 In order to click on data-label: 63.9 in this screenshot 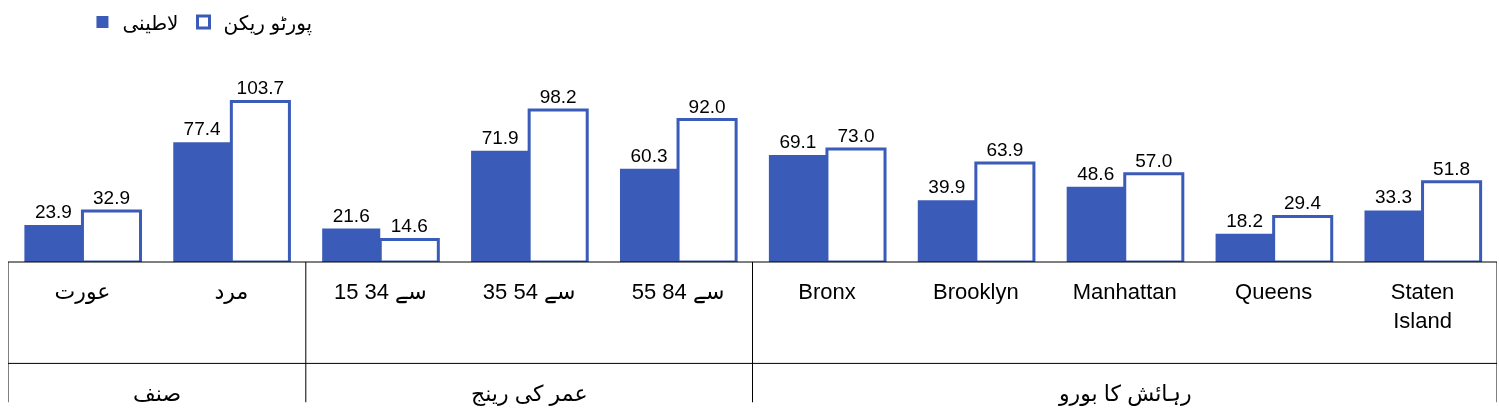, I will do `click(1005, 150)`.